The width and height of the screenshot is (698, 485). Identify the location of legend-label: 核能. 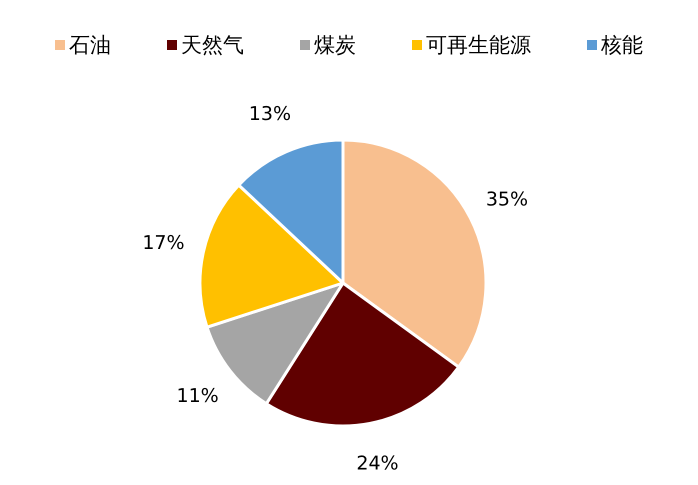
(621, 45).